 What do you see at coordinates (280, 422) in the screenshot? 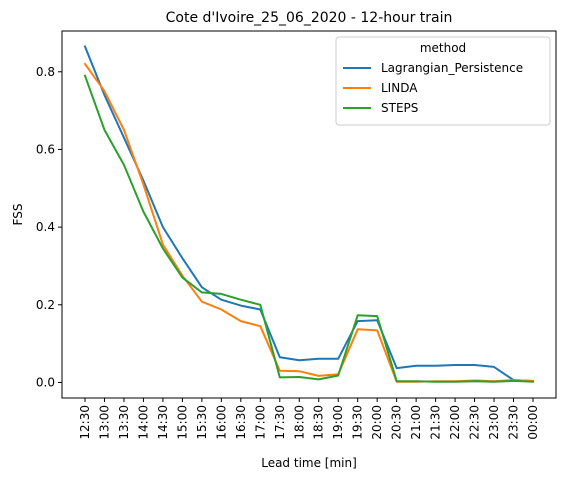
I see `x-tick-label: 17:30` at bounding box center [280, 422].